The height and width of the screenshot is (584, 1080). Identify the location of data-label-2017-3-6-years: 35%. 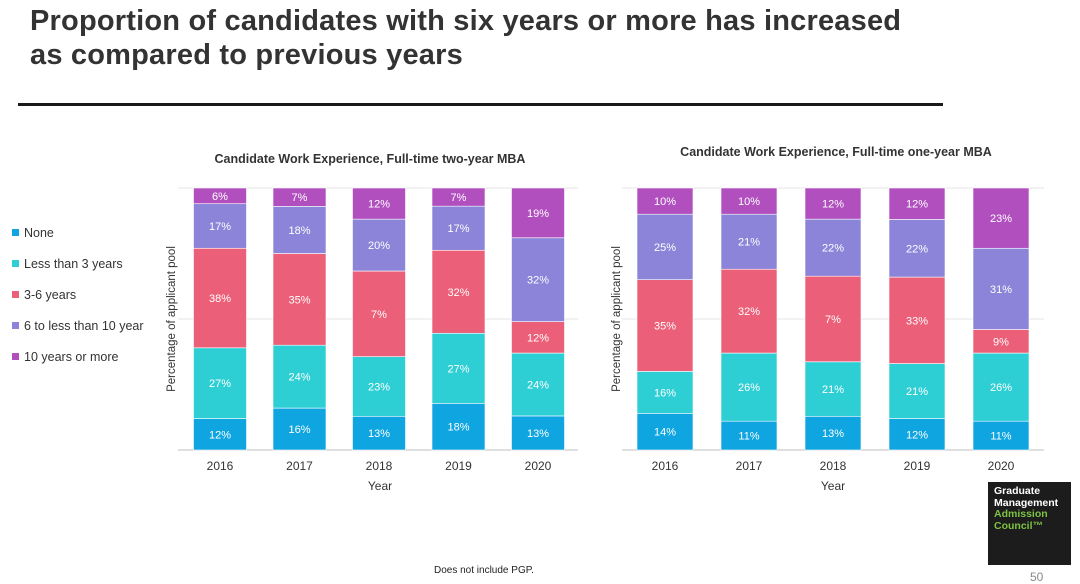
(299, 300).